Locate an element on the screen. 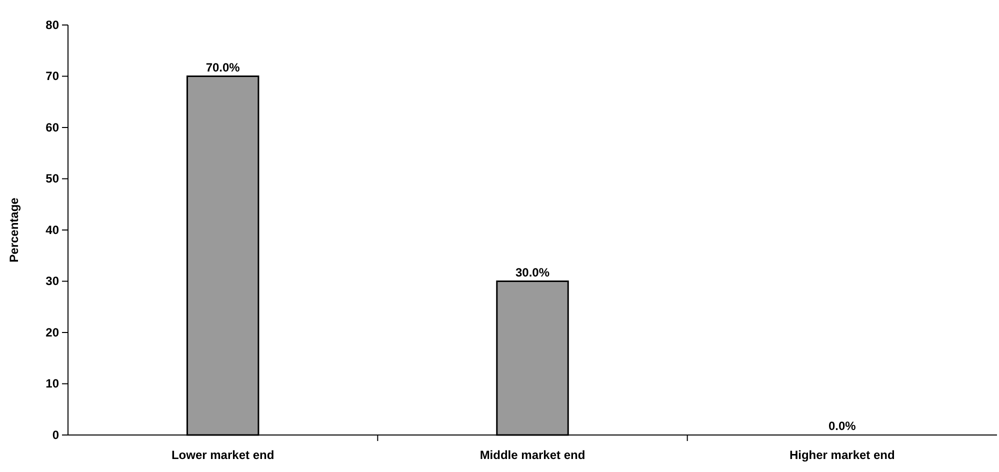 The height and width of the screenshot is (472, 999). y-tick-label: 50 is located at coordinates (53, 179).